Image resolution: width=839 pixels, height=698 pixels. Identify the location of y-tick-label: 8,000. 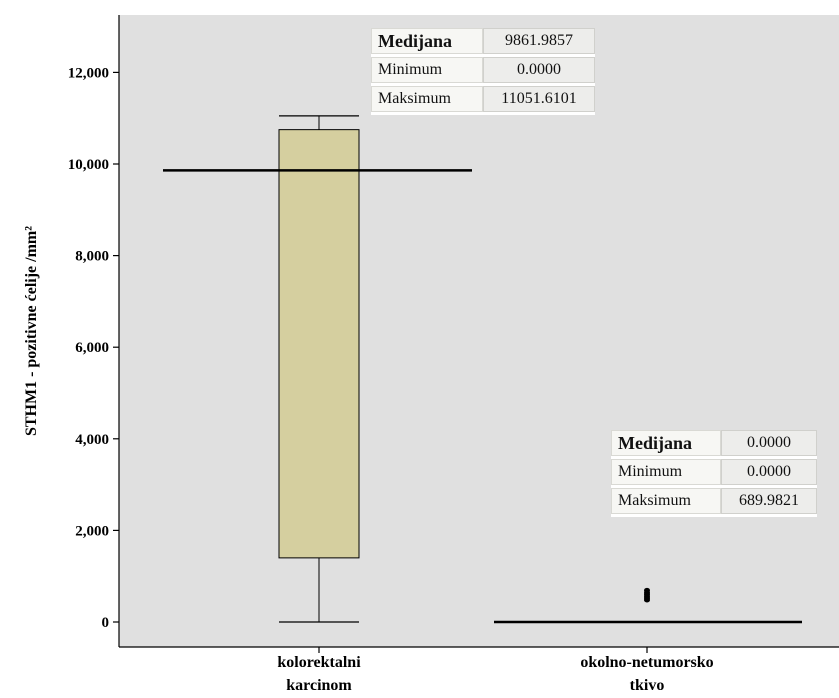
(92, 257).